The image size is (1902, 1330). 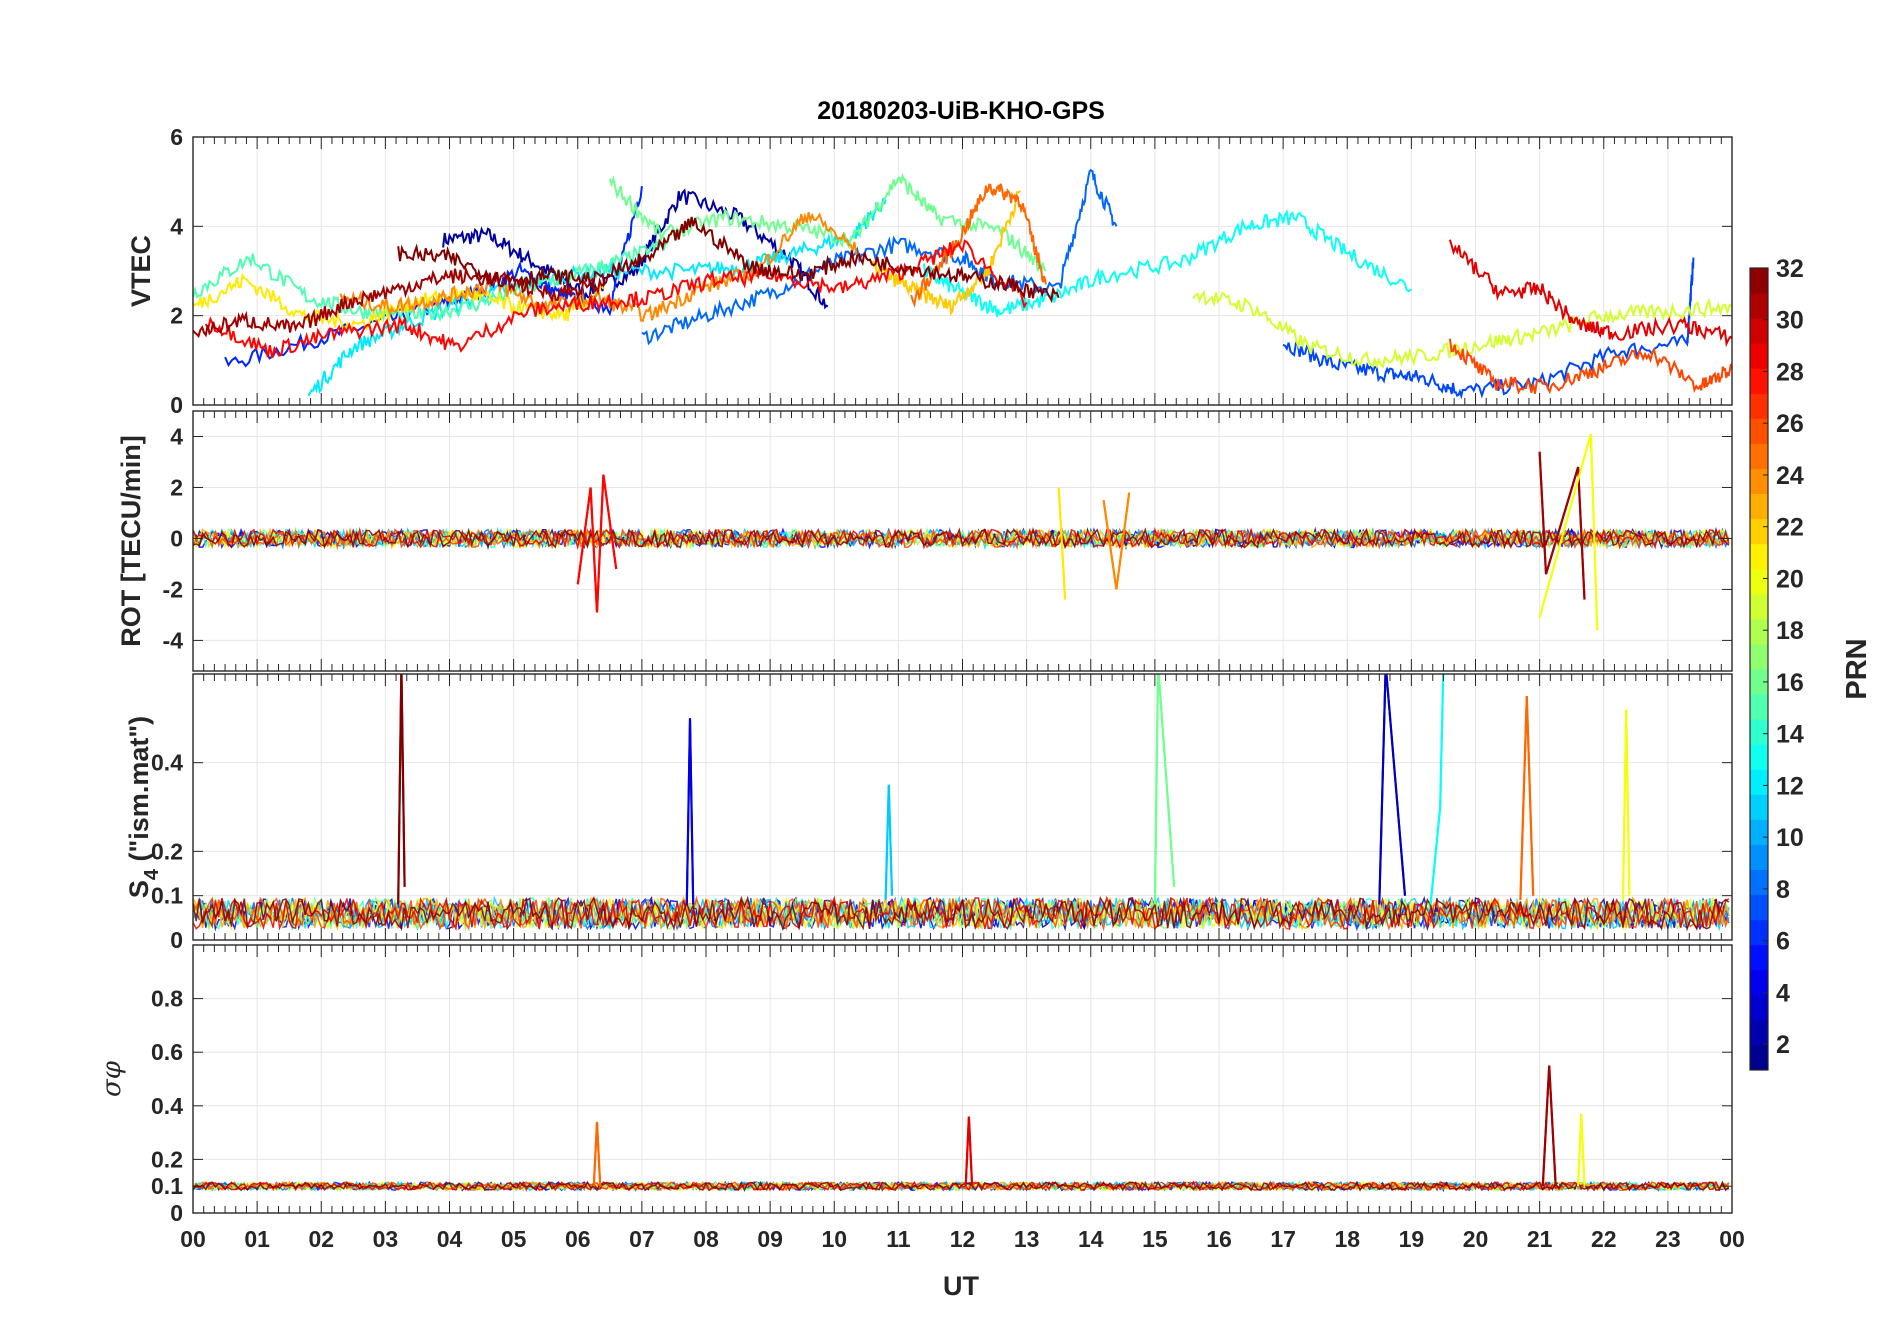 I want to click on colorbar-tick-label: 2, so click(x=1783, y=1045).